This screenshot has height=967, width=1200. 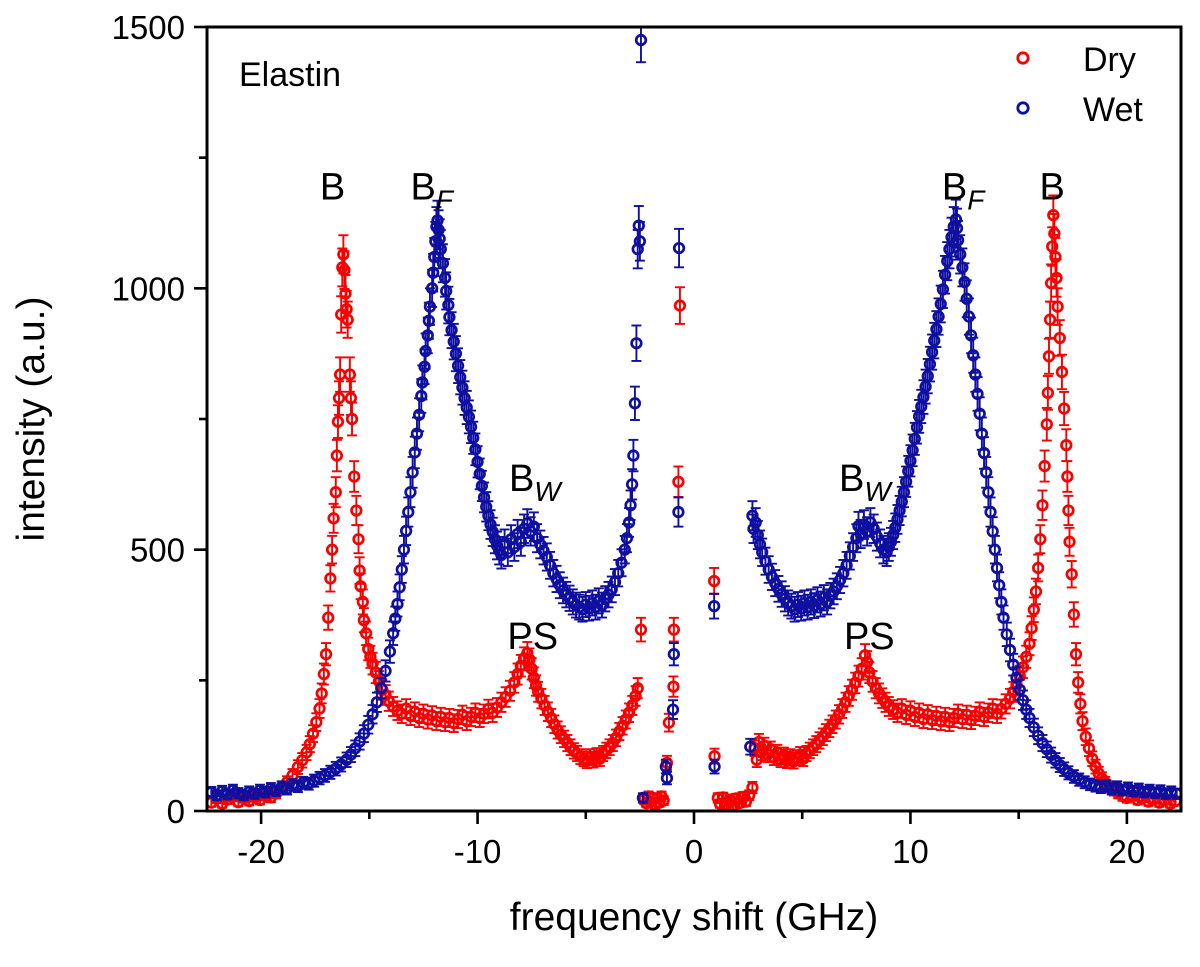 I want to click on x-tick-label: -20, so click(x=261, y=851).